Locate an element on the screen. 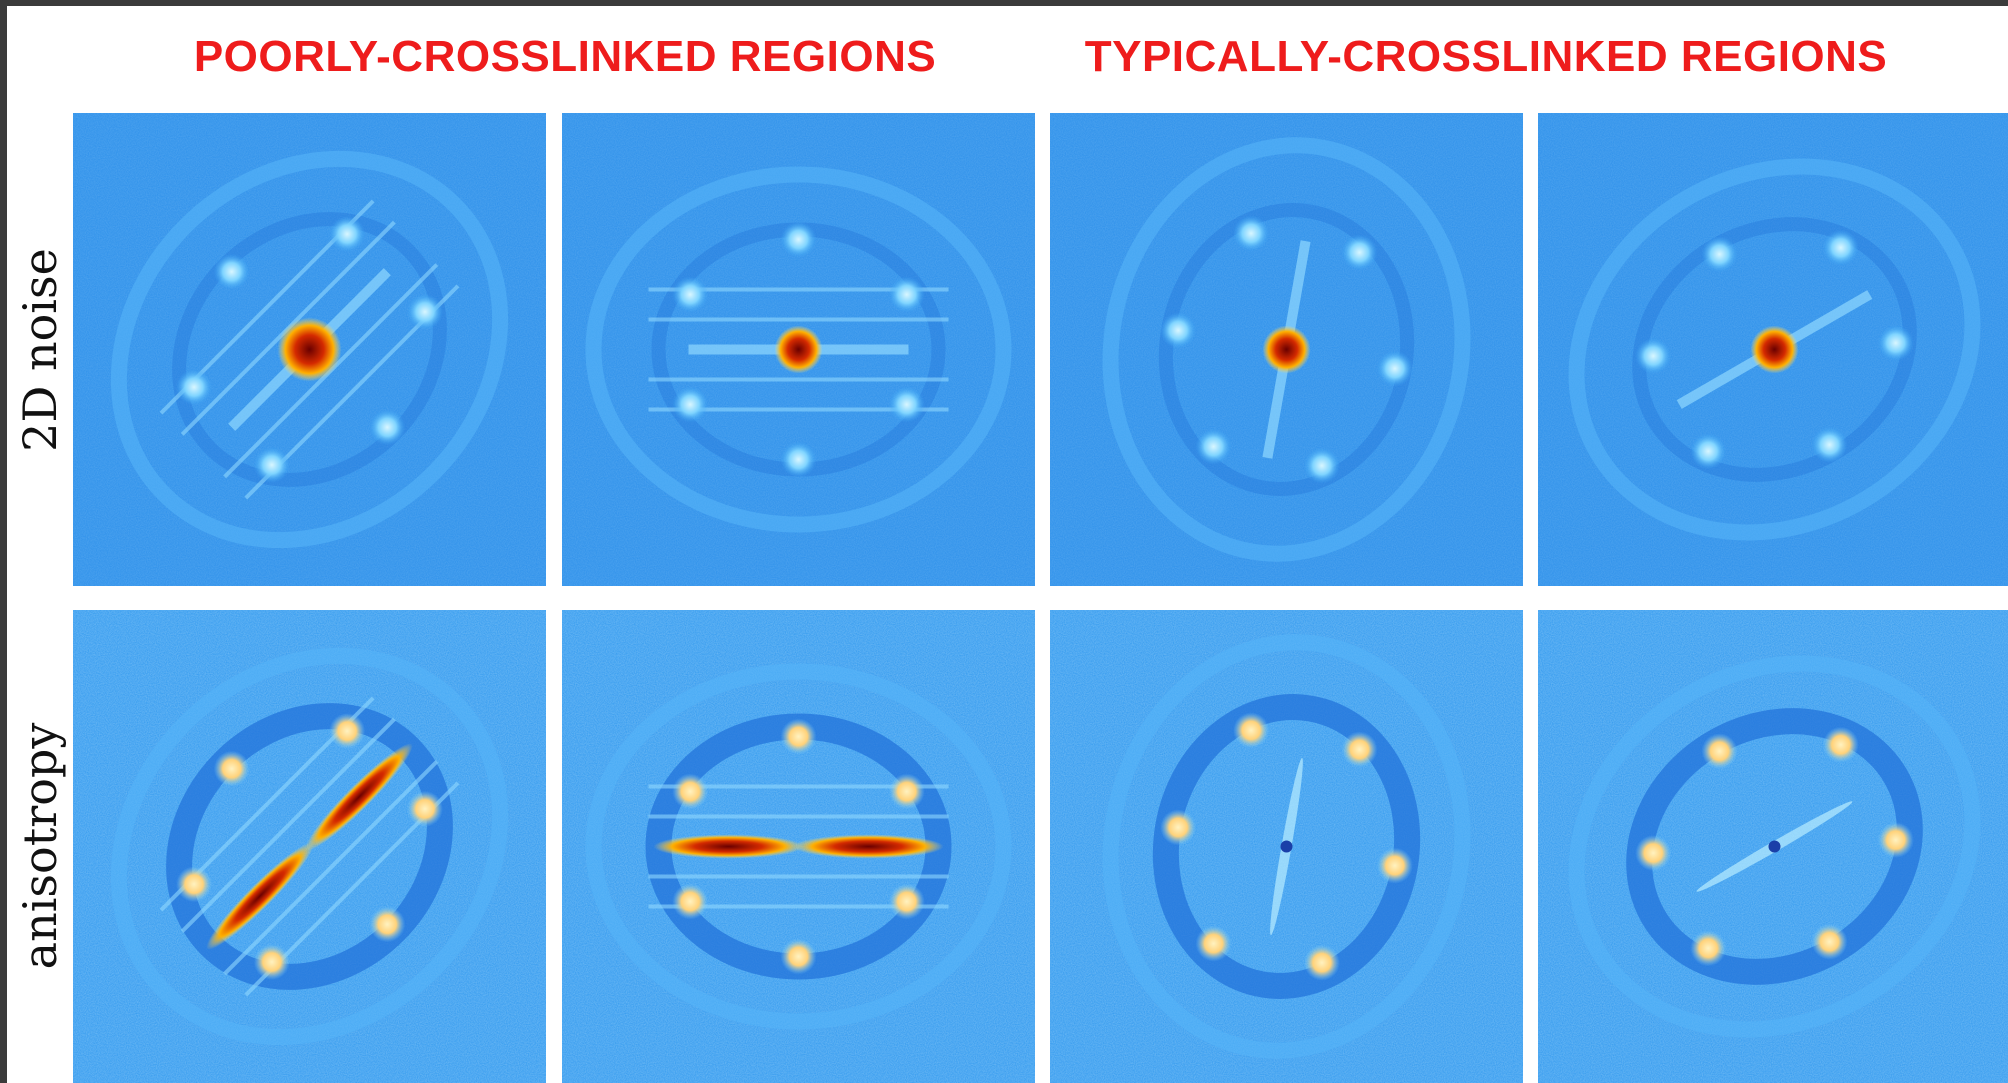 The image size is (2008, 1083). column-heading: TYPICALLY-CROSSLINKED REGIONS is located at coordinates (1486, 56).